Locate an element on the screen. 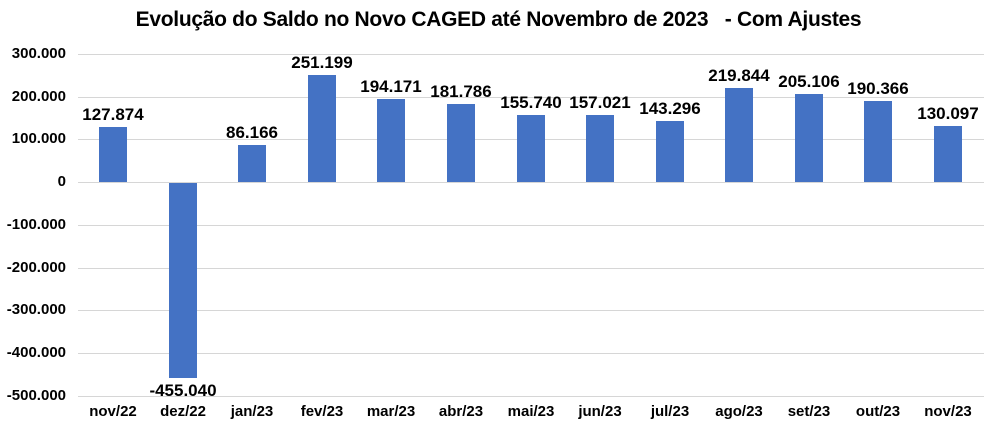  x-axis-category-label: nov/23 is located at coordinates (948, 411).